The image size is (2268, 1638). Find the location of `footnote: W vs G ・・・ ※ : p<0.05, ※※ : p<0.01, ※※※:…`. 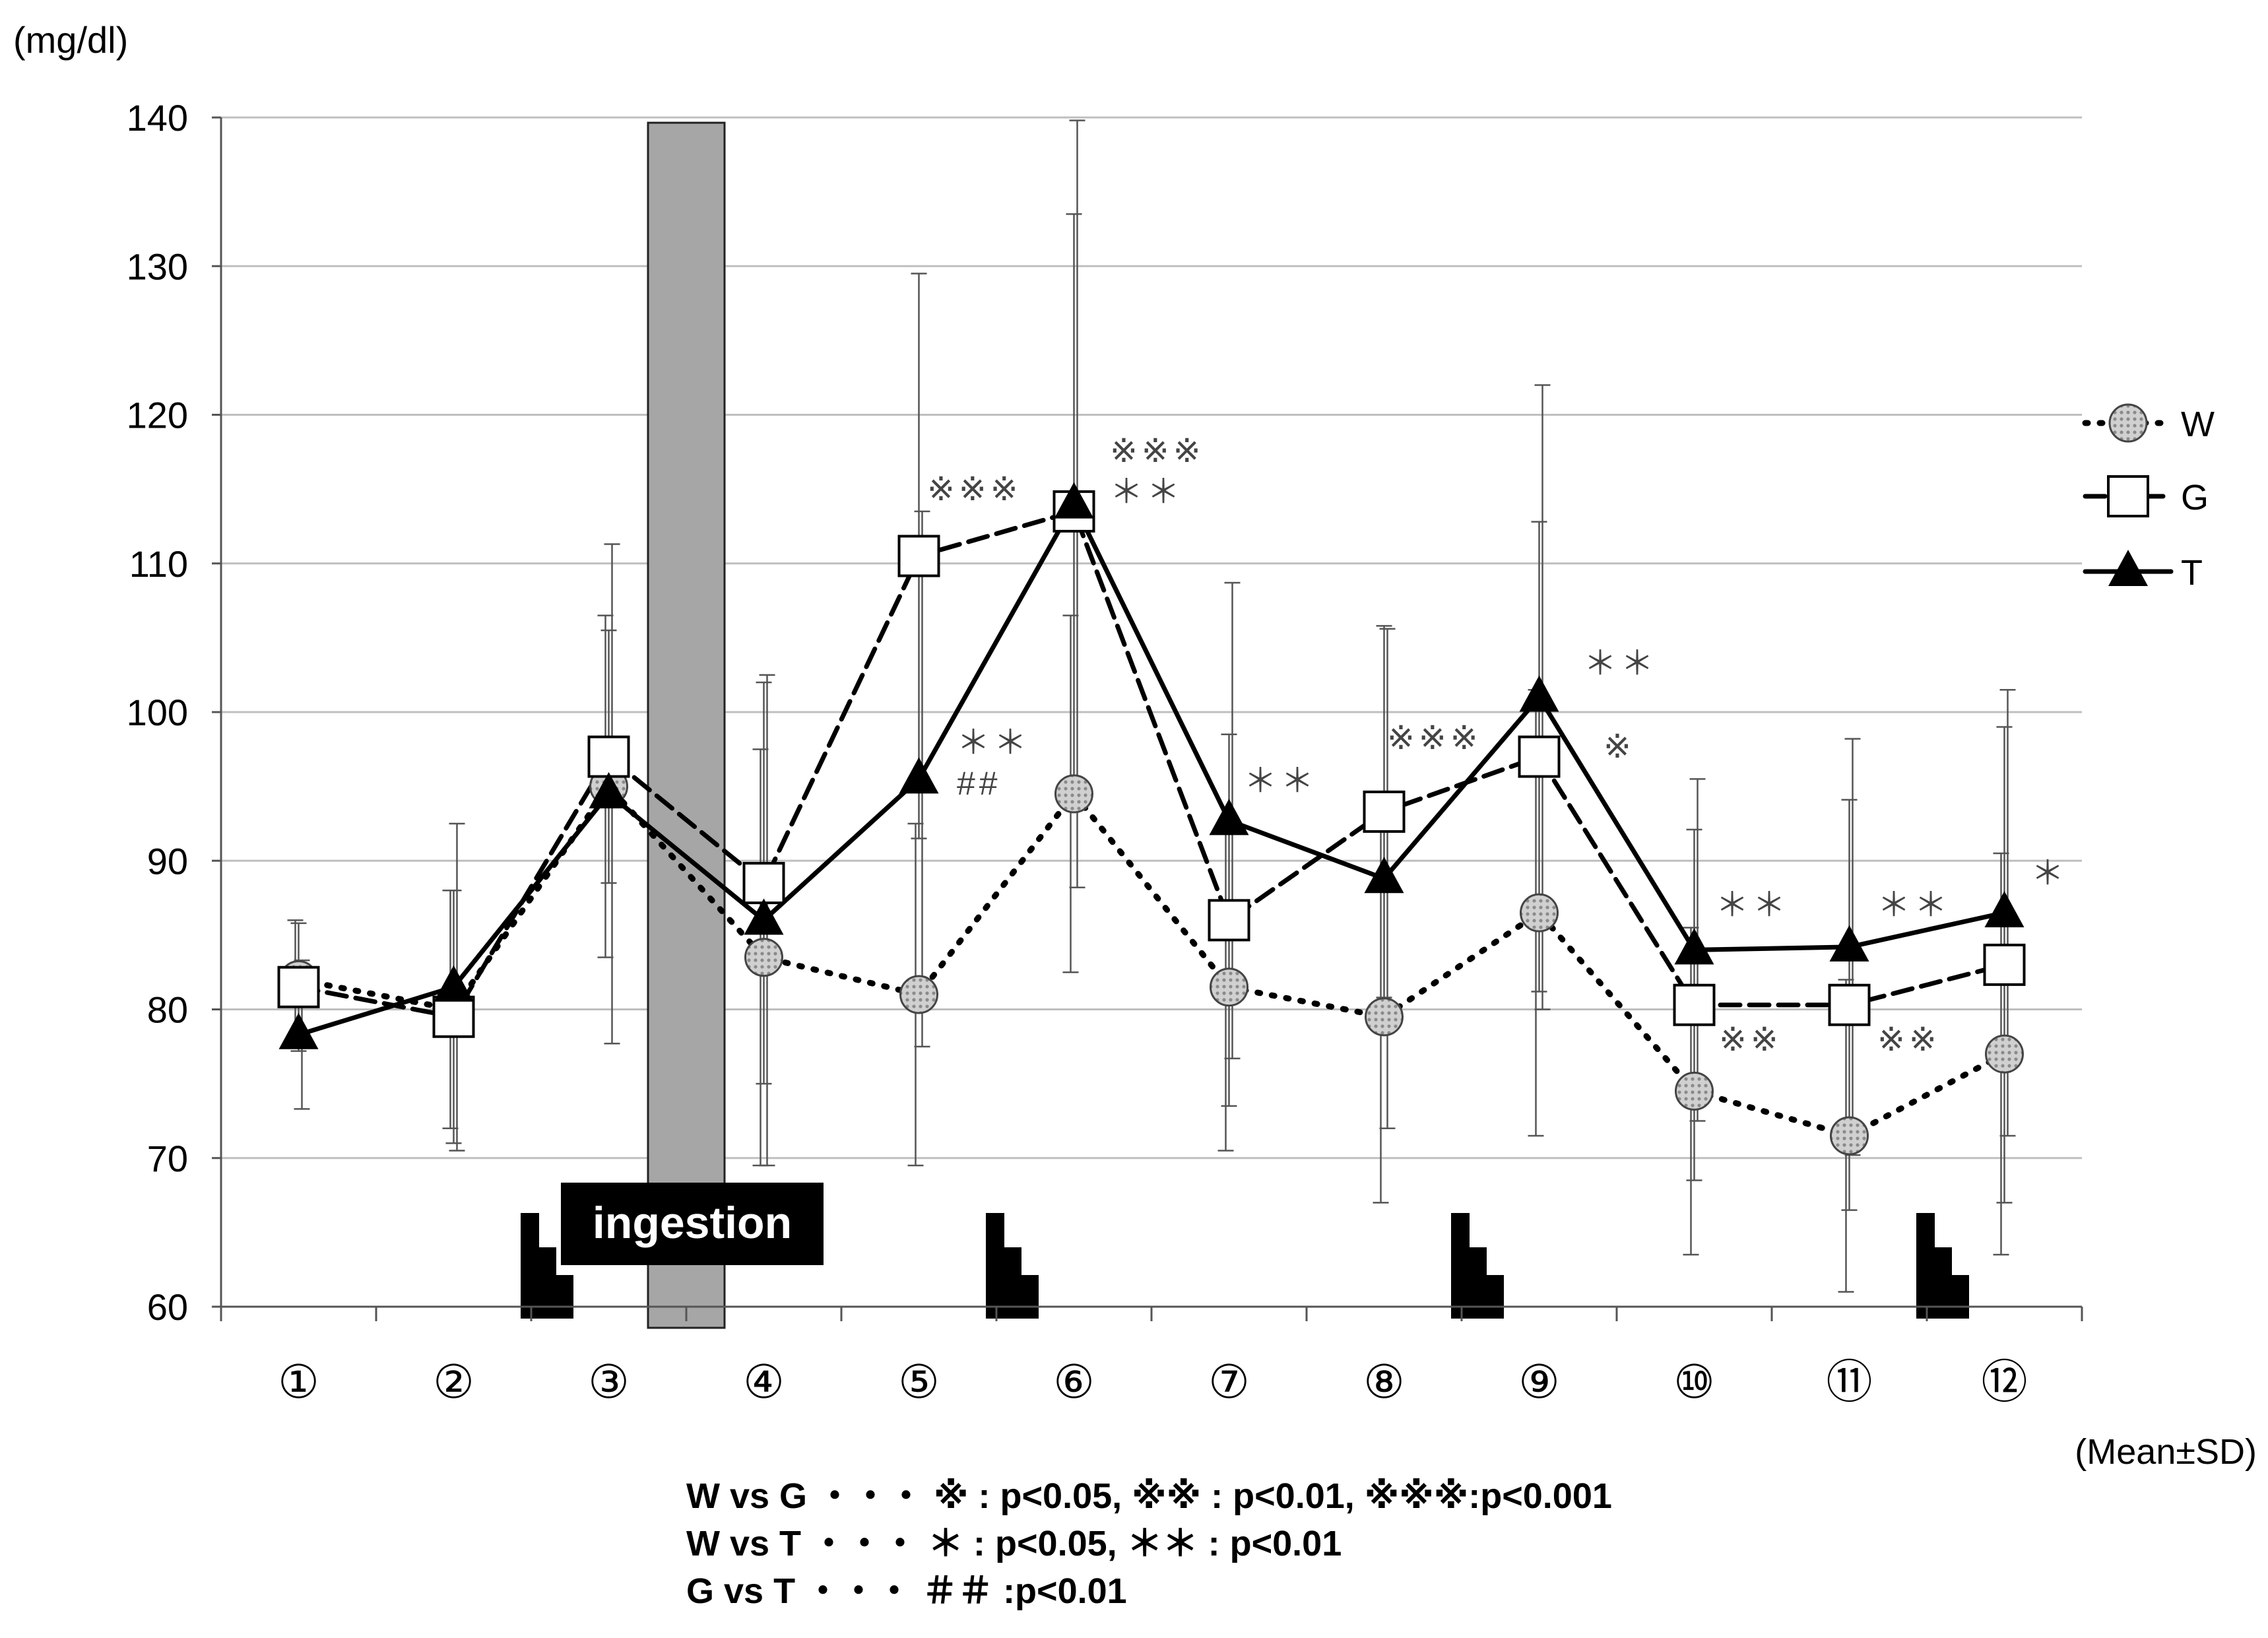

footnote: W vs G ・・・ ※ : p<0.05, ※※ : p<0.01, ※※※:… is located at coordinates (1149, 1496).